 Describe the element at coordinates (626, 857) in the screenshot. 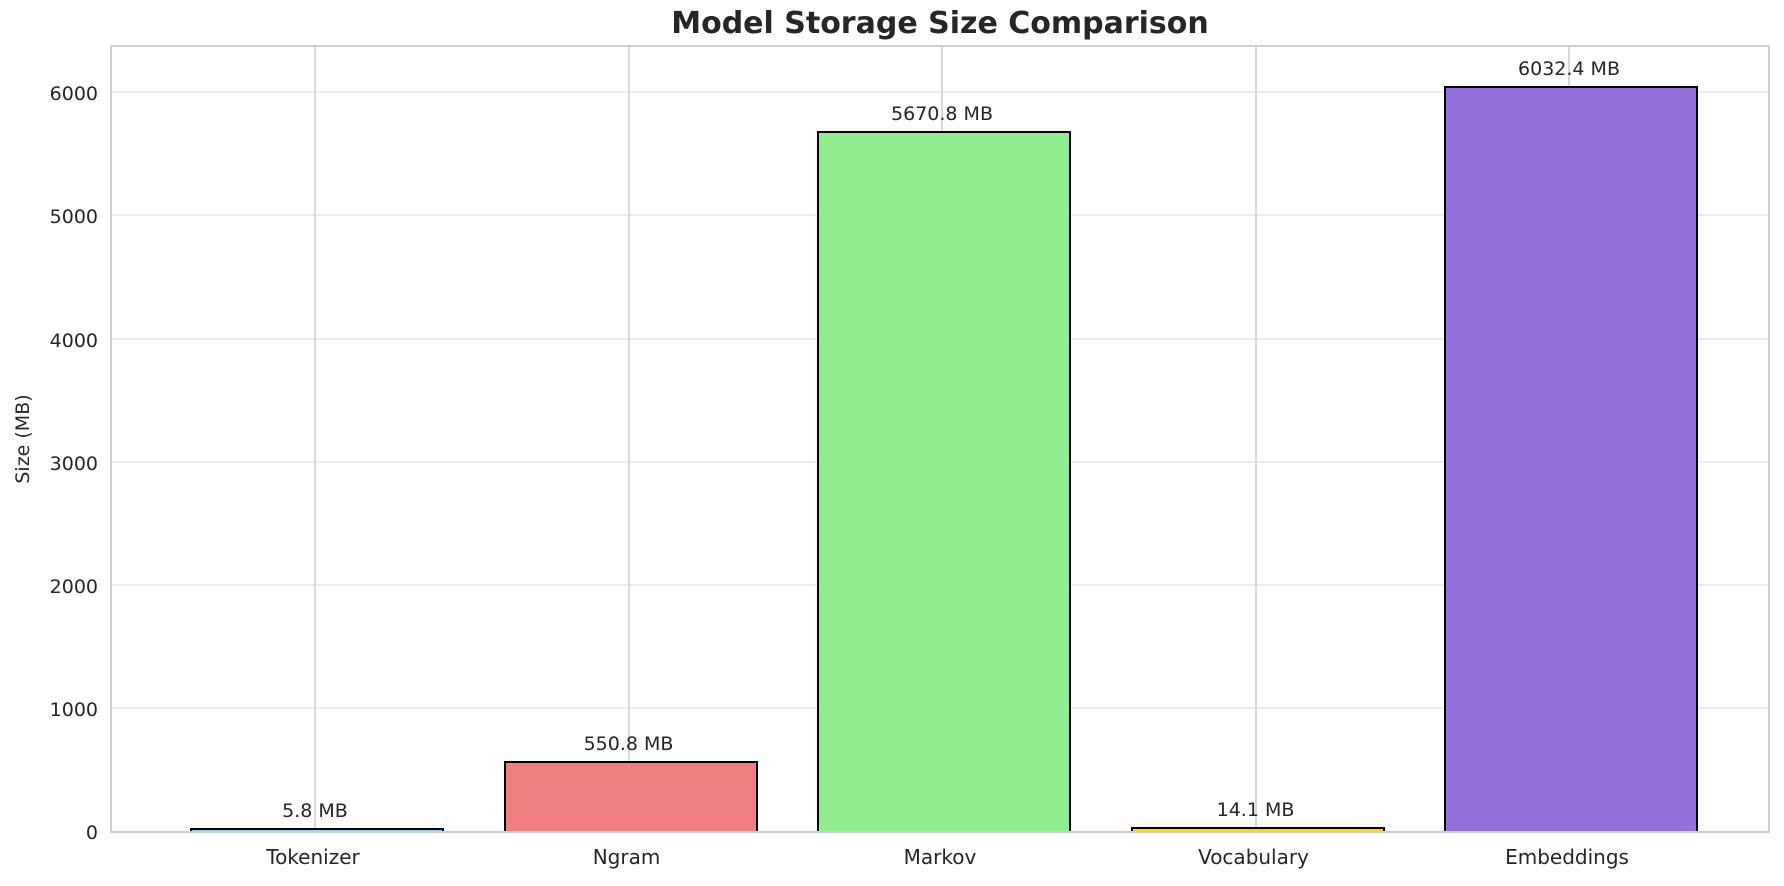

I see `x-tick-label-ngram: Ngram` at that location.